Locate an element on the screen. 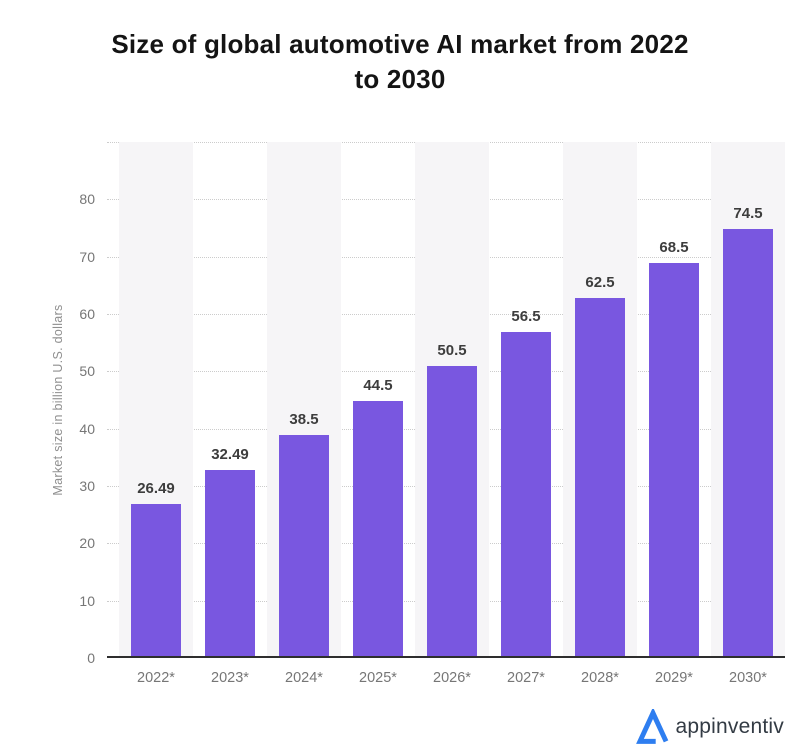 The image size is (800, 753). y-tick-label-70: 70 is located at coordinates (87, 256).